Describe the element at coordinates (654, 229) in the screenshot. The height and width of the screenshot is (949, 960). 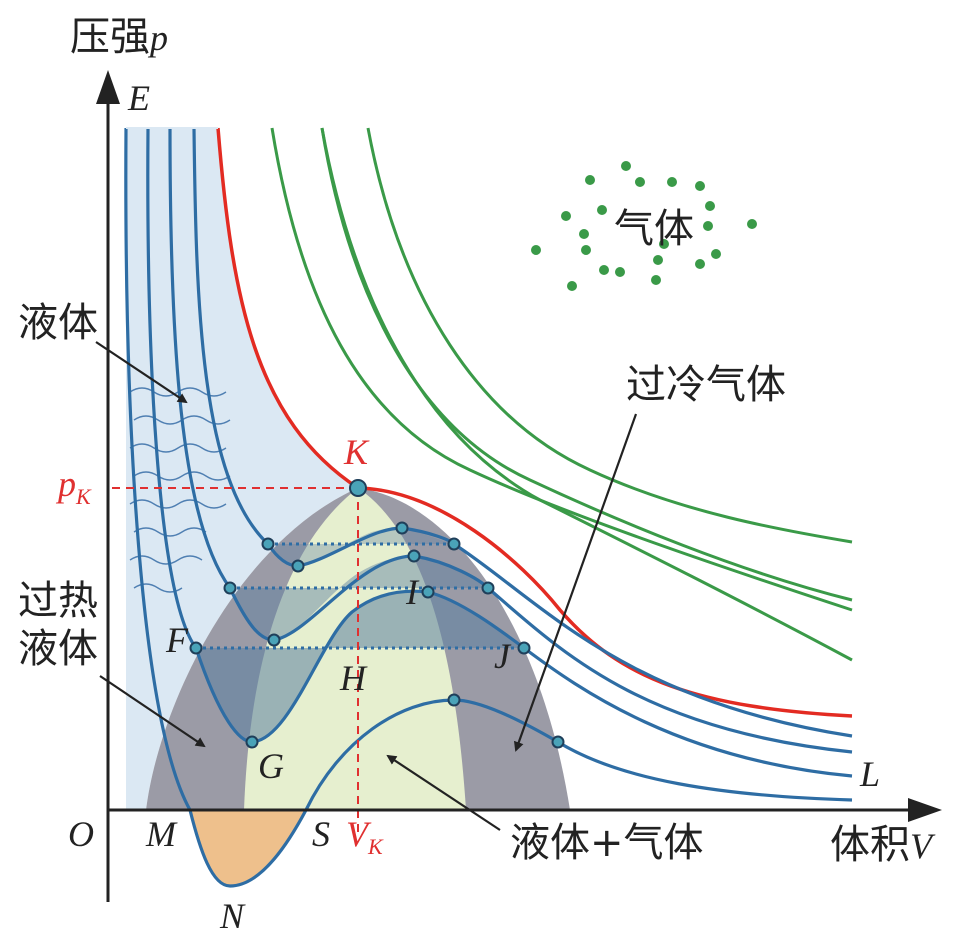
I see `gas-label: 气体` at that location.